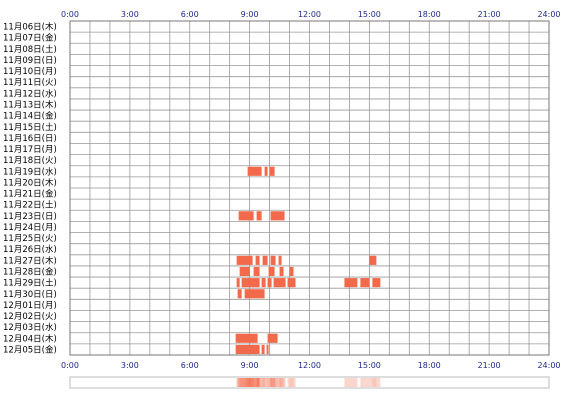 This screenshot has height=400, width=570. What do you see at coordinates (30, 83) in the screenshot?
I see `row-label: 11月11日(火)` at bounding box center [30, 83].